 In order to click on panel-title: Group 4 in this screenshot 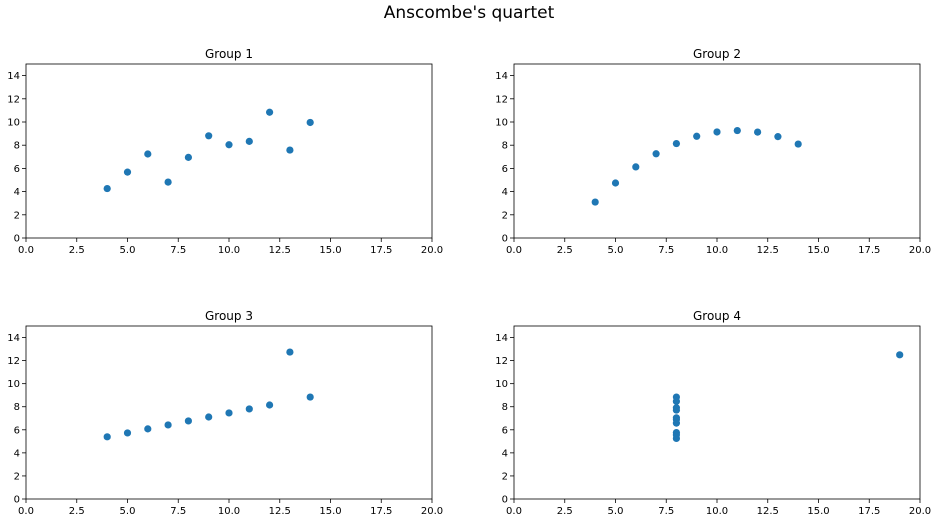, I will do `click(717, 316)`.